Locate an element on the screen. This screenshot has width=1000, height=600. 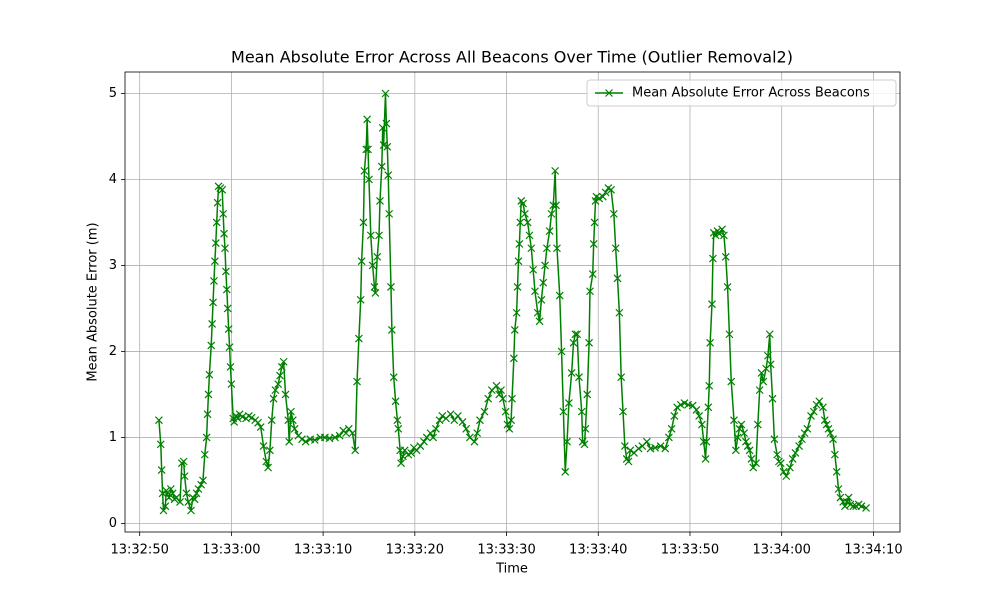
y-tick-label: 3 is located at coordinates (113, 265).